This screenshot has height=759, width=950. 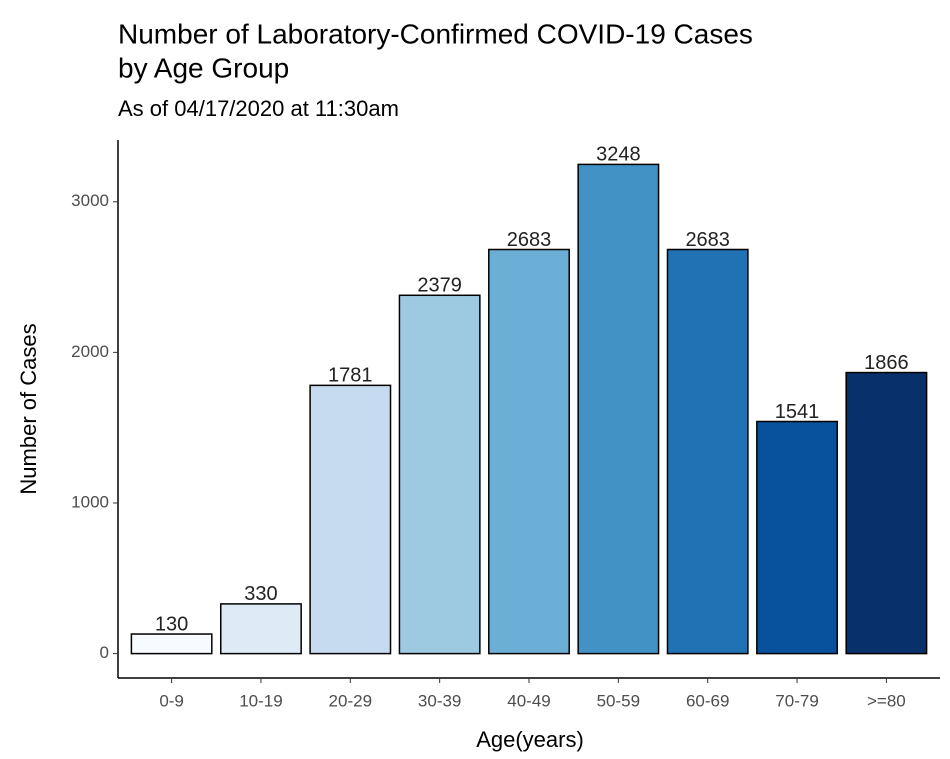 What do you see at coordinates (886, 700) in the screenshot?
I see `x-tick-label: >=80` at bounding box center [886, 700].